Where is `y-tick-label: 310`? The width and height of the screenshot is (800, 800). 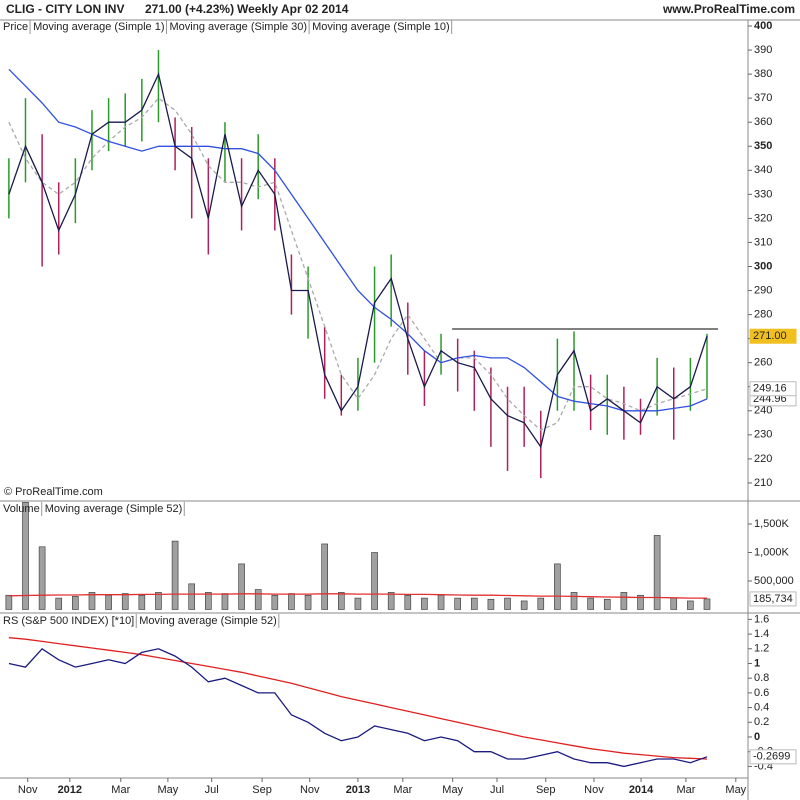
y-tick-label: 310 is located at coordinates (763, 242).